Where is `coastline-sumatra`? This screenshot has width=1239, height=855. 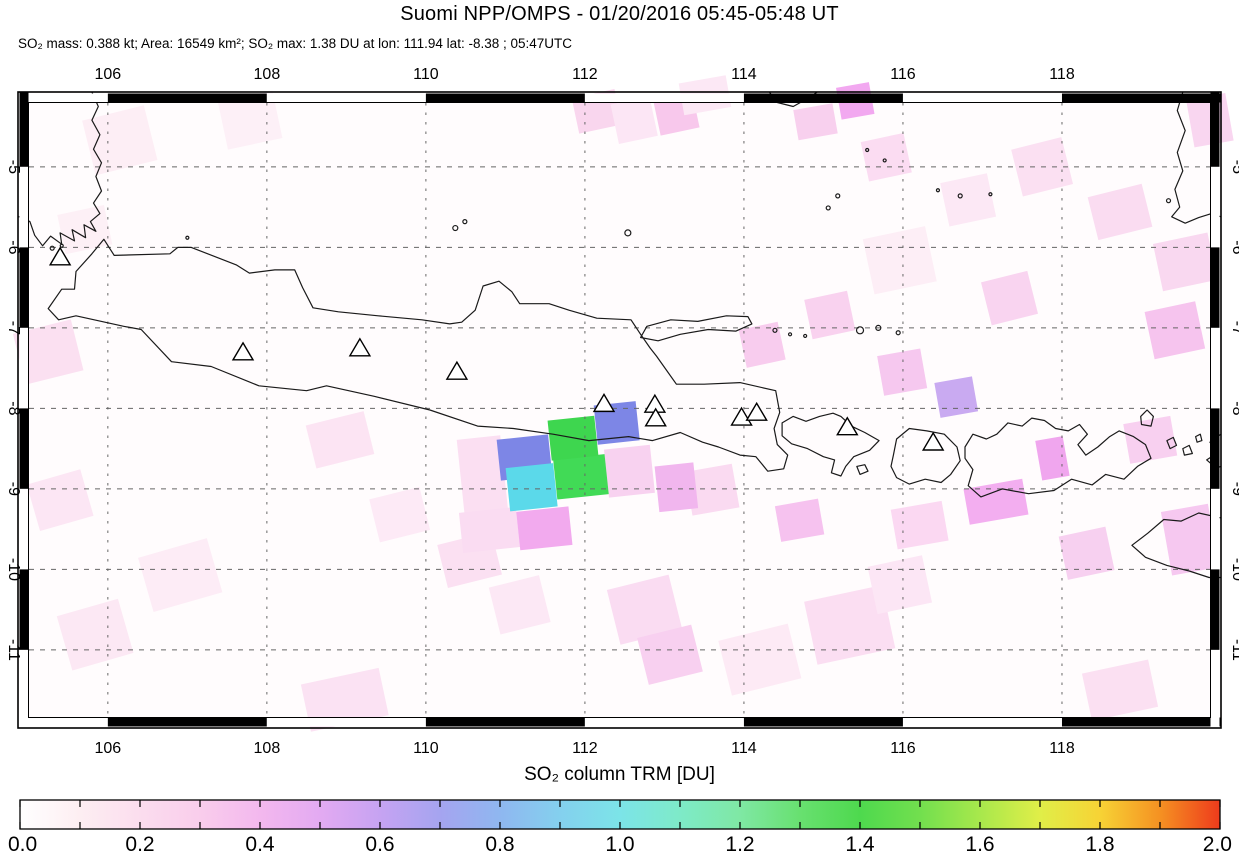 coastline-sumatra is located at coordinates (60, 169).